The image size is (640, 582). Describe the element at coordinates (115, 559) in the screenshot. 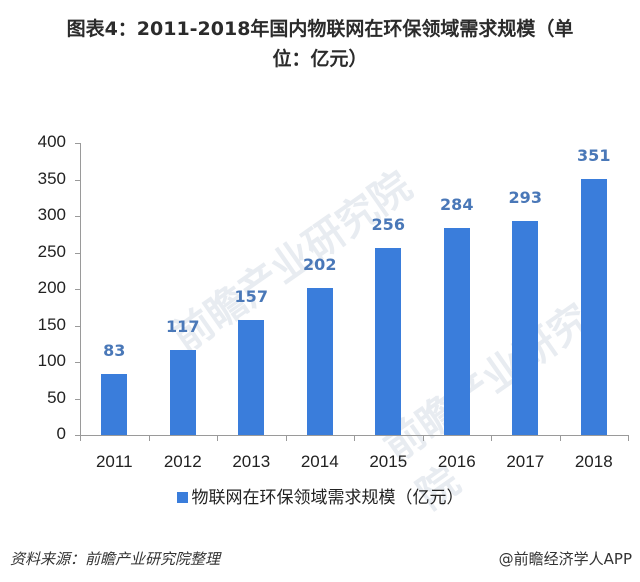

I see `source-note: 资料来源：前瞻产业研究院整理` at that location.